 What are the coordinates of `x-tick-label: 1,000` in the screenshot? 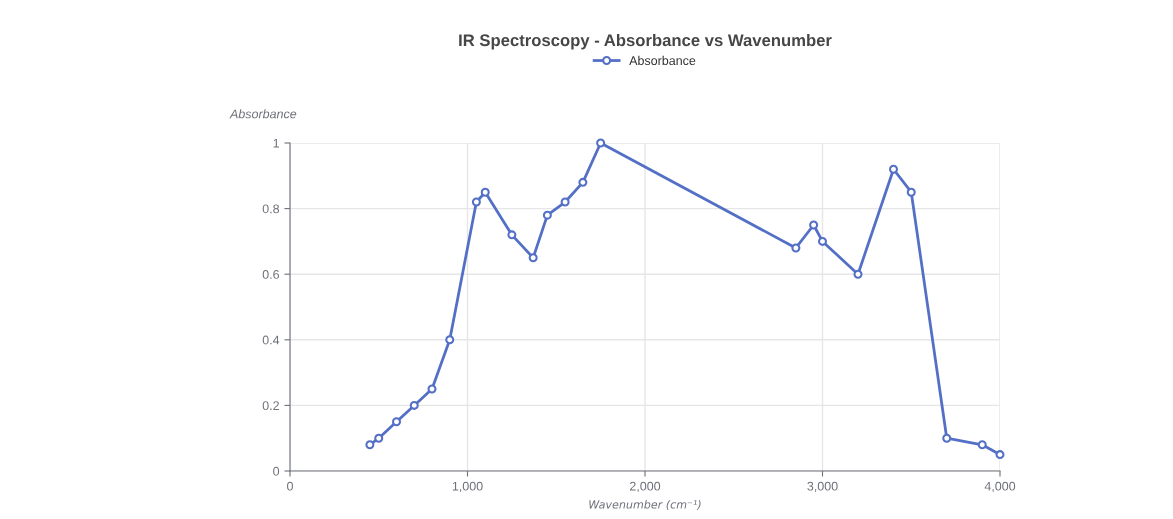 It's located at (467, 487).